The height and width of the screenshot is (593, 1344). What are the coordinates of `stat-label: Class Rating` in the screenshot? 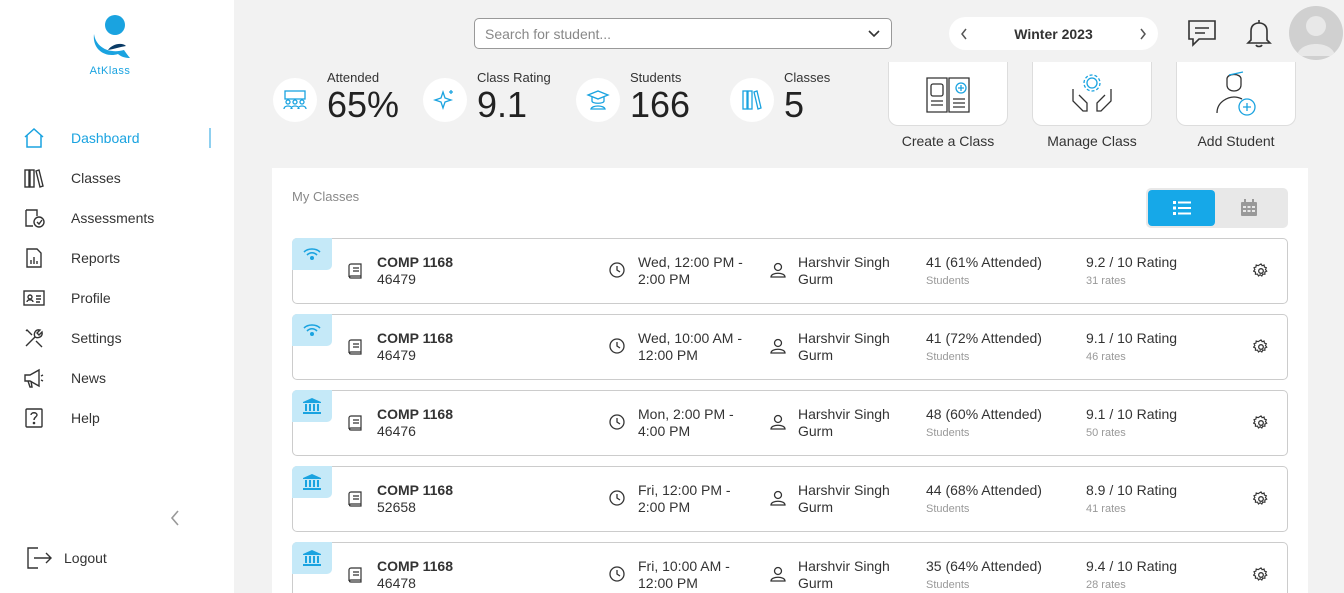 It's located at (514, 77).